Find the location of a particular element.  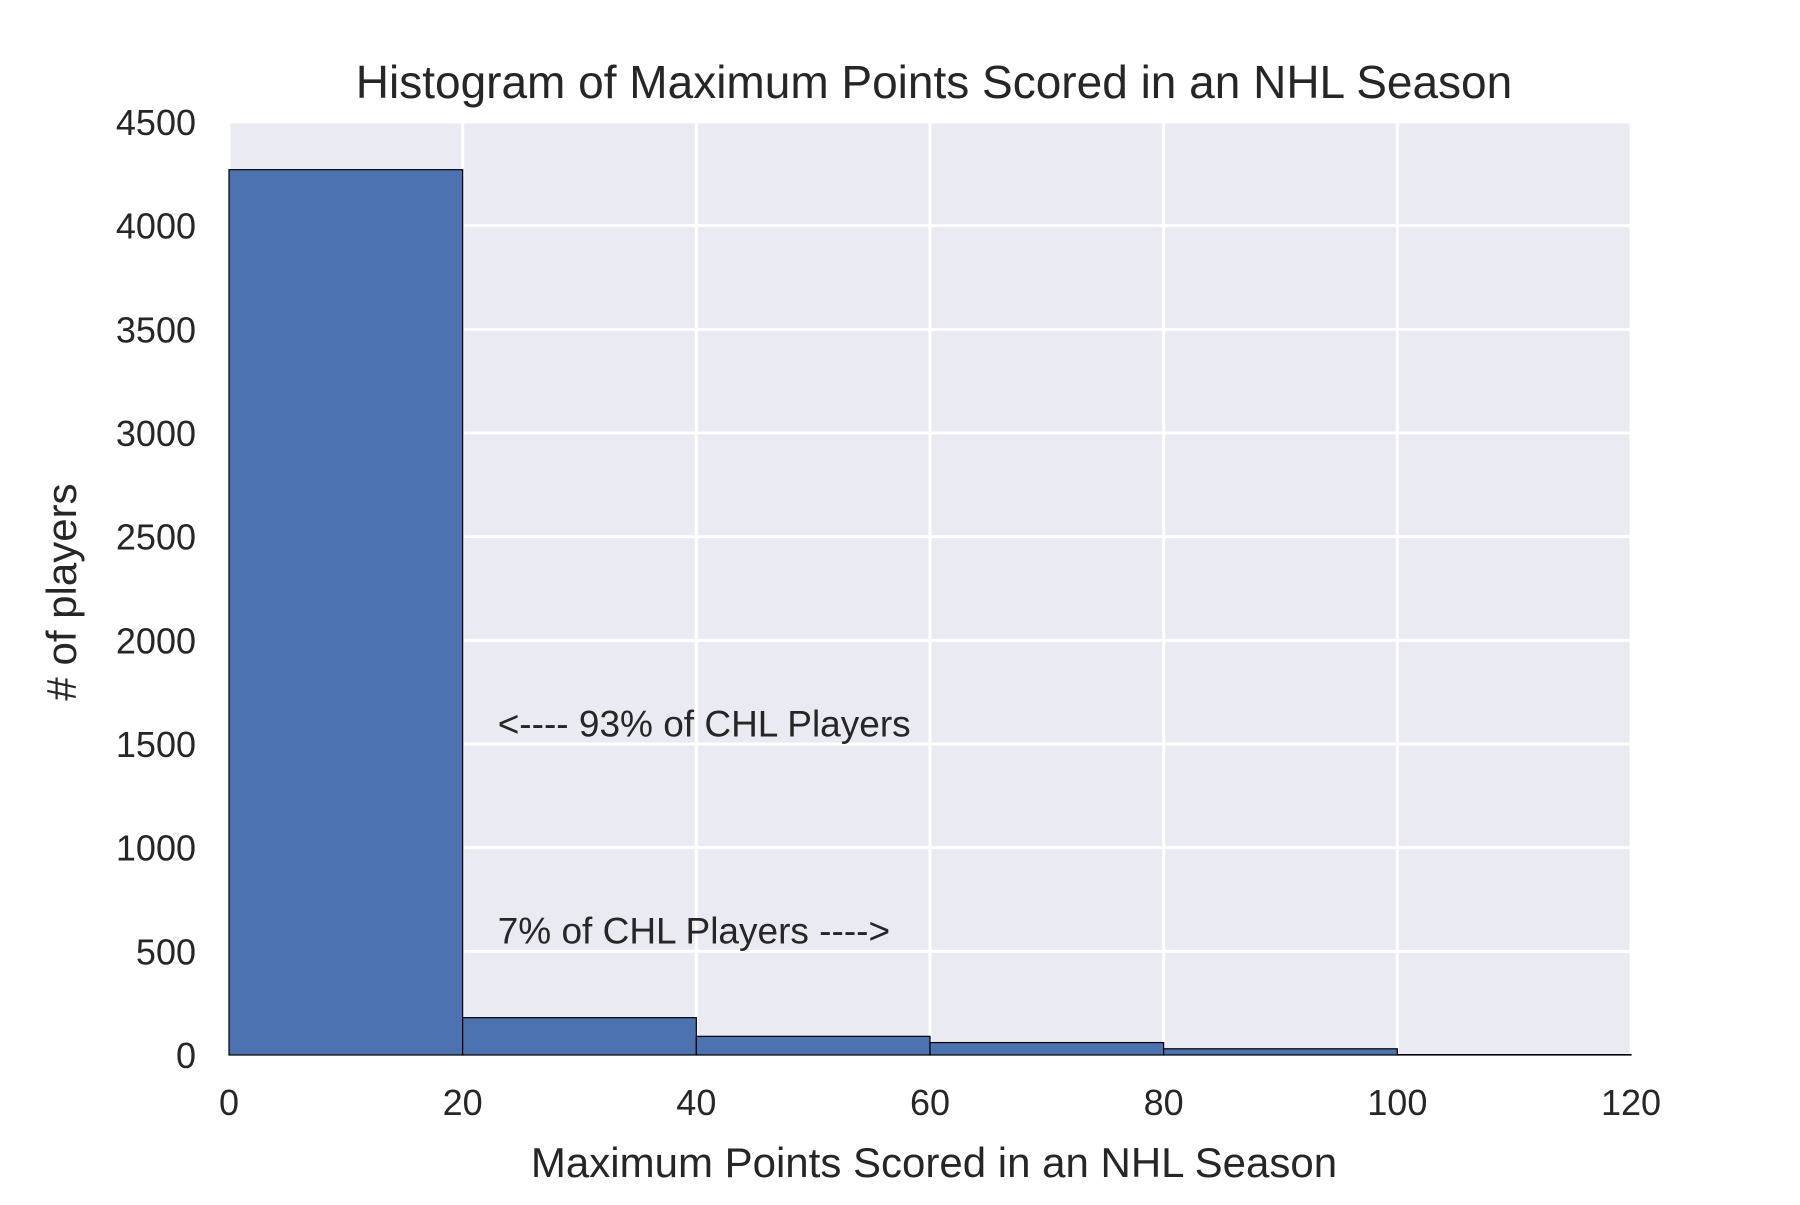

y-axis-label: # of players is located at coordinates (61, 591).